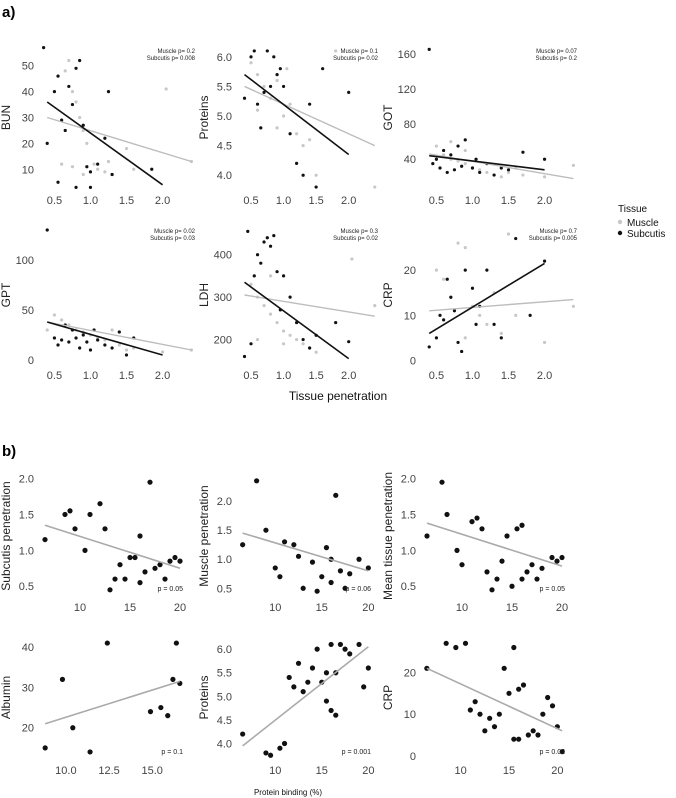  Describe the element at coordinates (28, 67) in the screenshot. I see `y-tick-label: 50` at that location.